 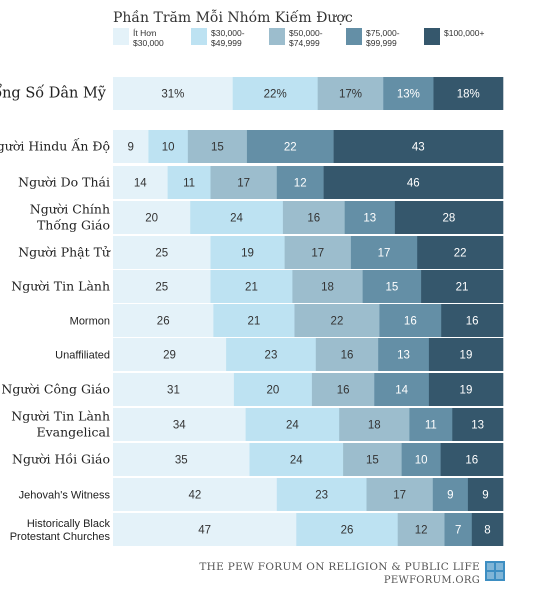 What do you see at coordinates (55, 145) in the screenshot?
I see `category-label: Người Hindu Ấn Độ` at bounding box center [55, 145].